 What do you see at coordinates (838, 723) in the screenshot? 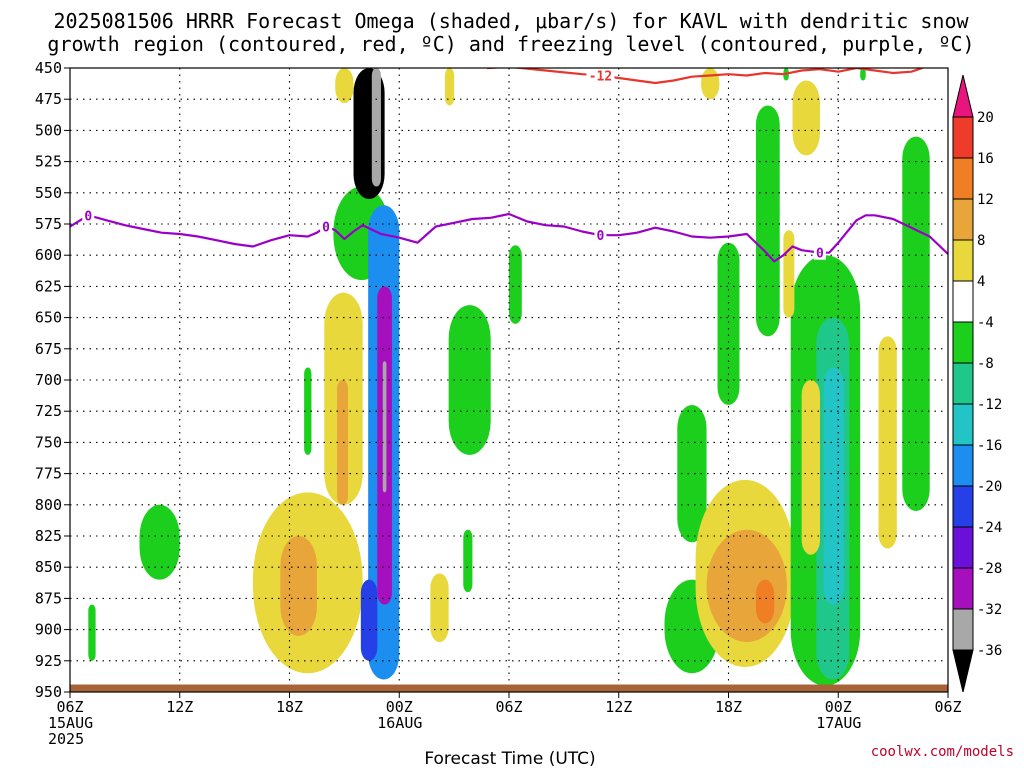
I see `x-tick-label-7-1: 17AUG` at bounding box center [838, 723].